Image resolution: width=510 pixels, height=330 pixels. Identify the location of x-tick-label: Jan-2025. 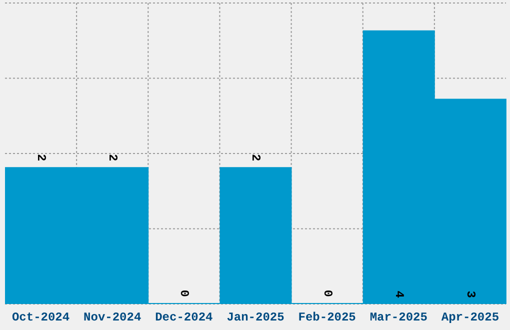
(255, 317).